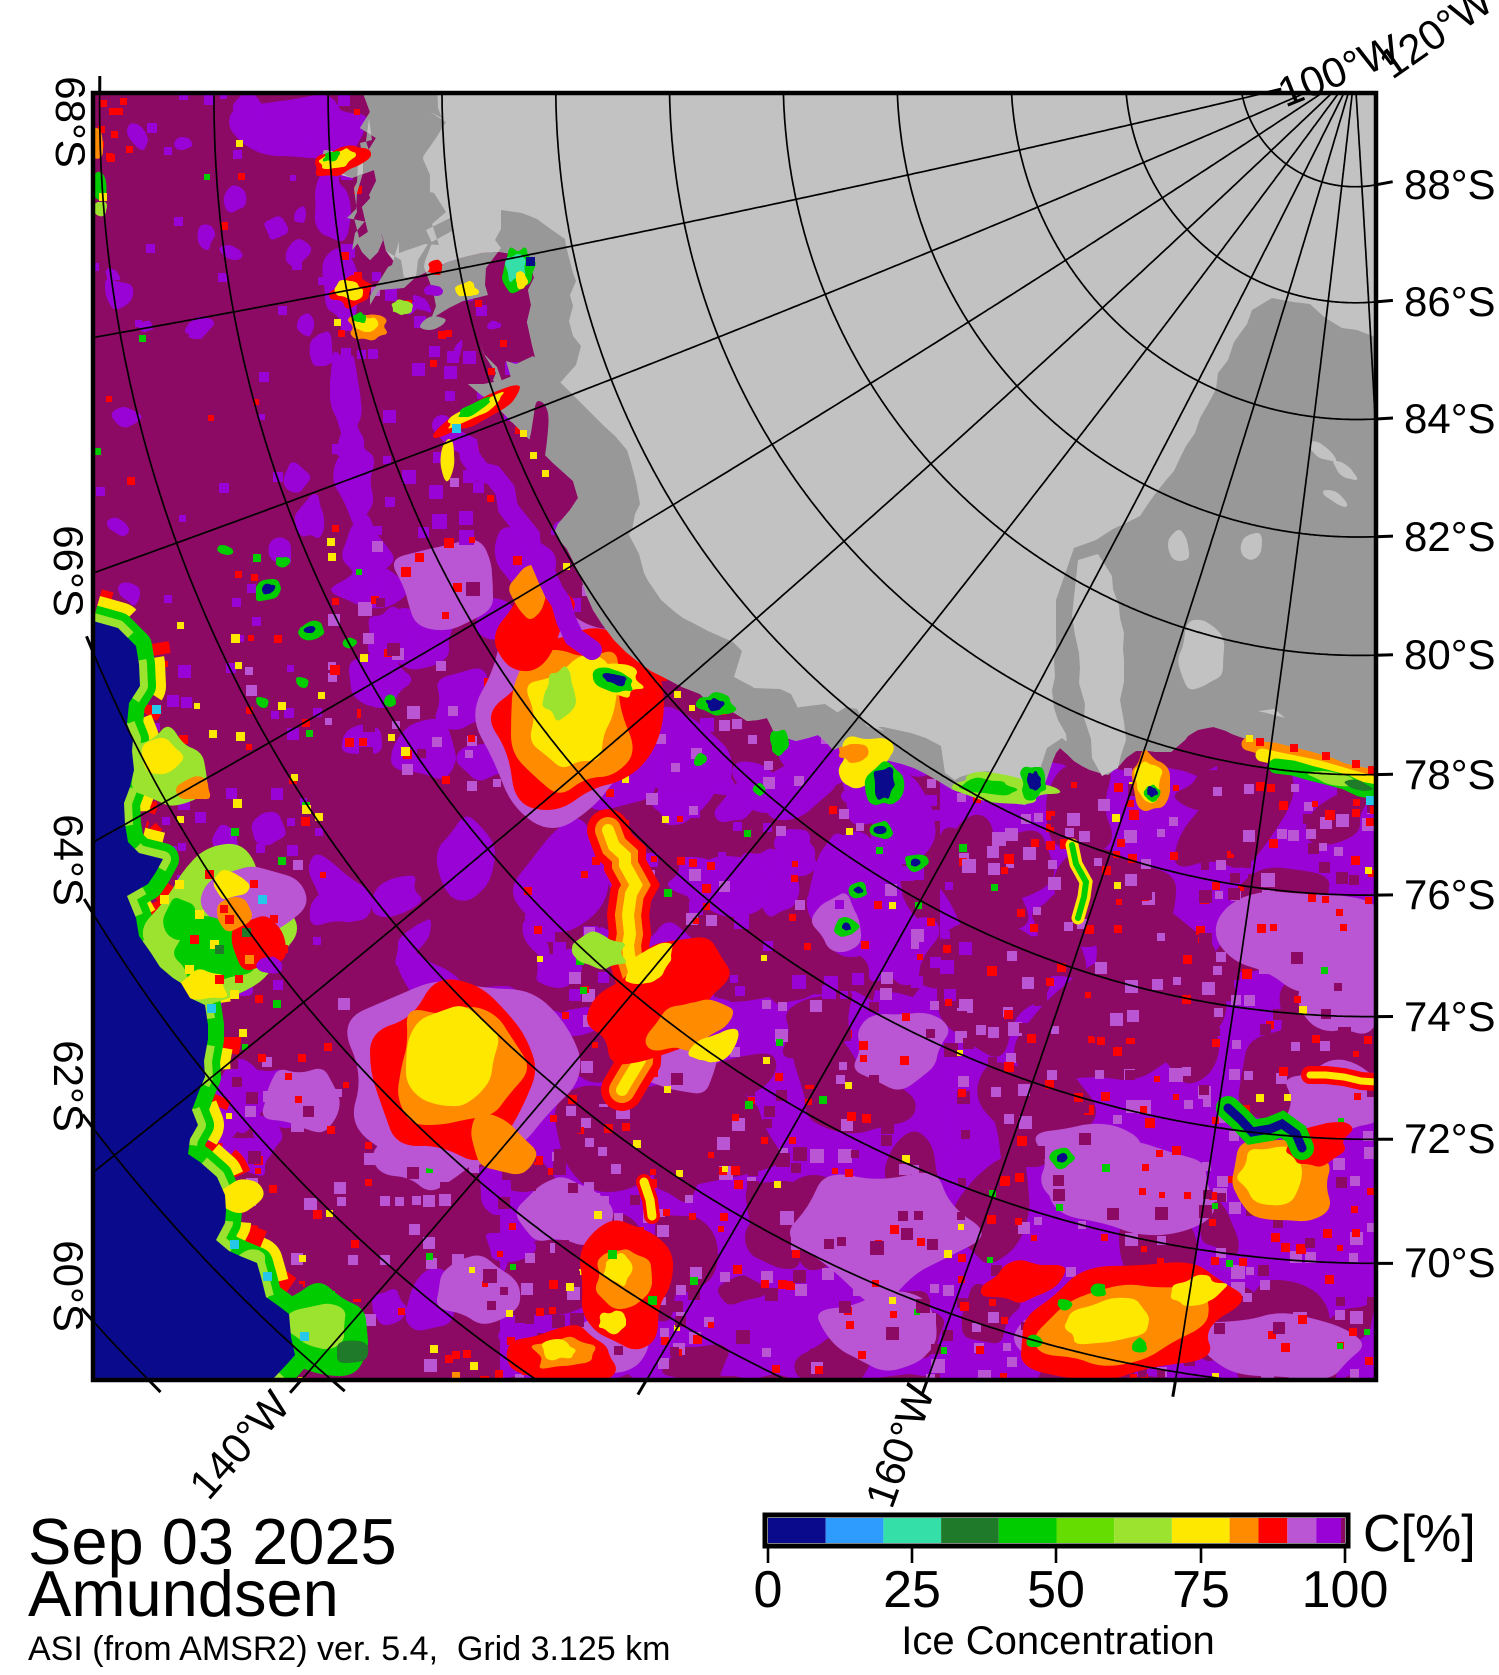 This screenshot has width=1499, height=1675. I want to click on svg-text: 80°S, so click(1450, 654).